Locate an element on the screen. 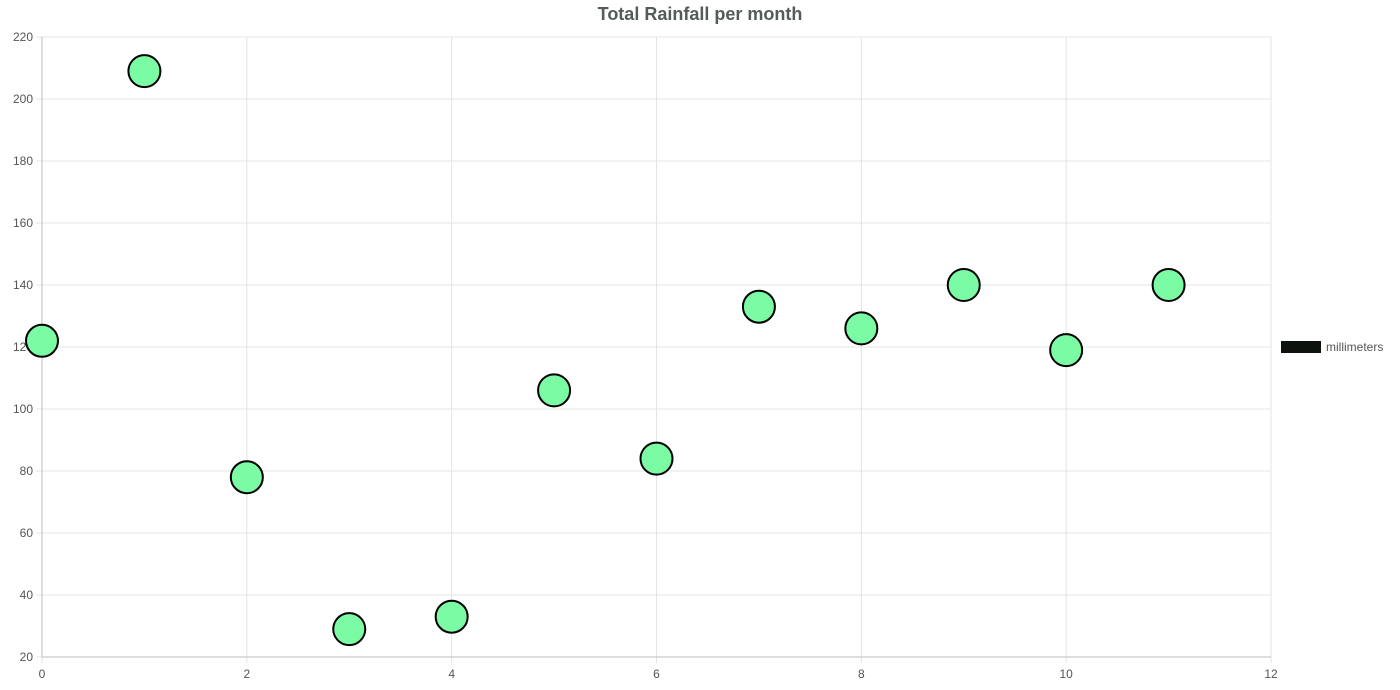  y-tick-label: 60 is located at coordinates (27, 533).